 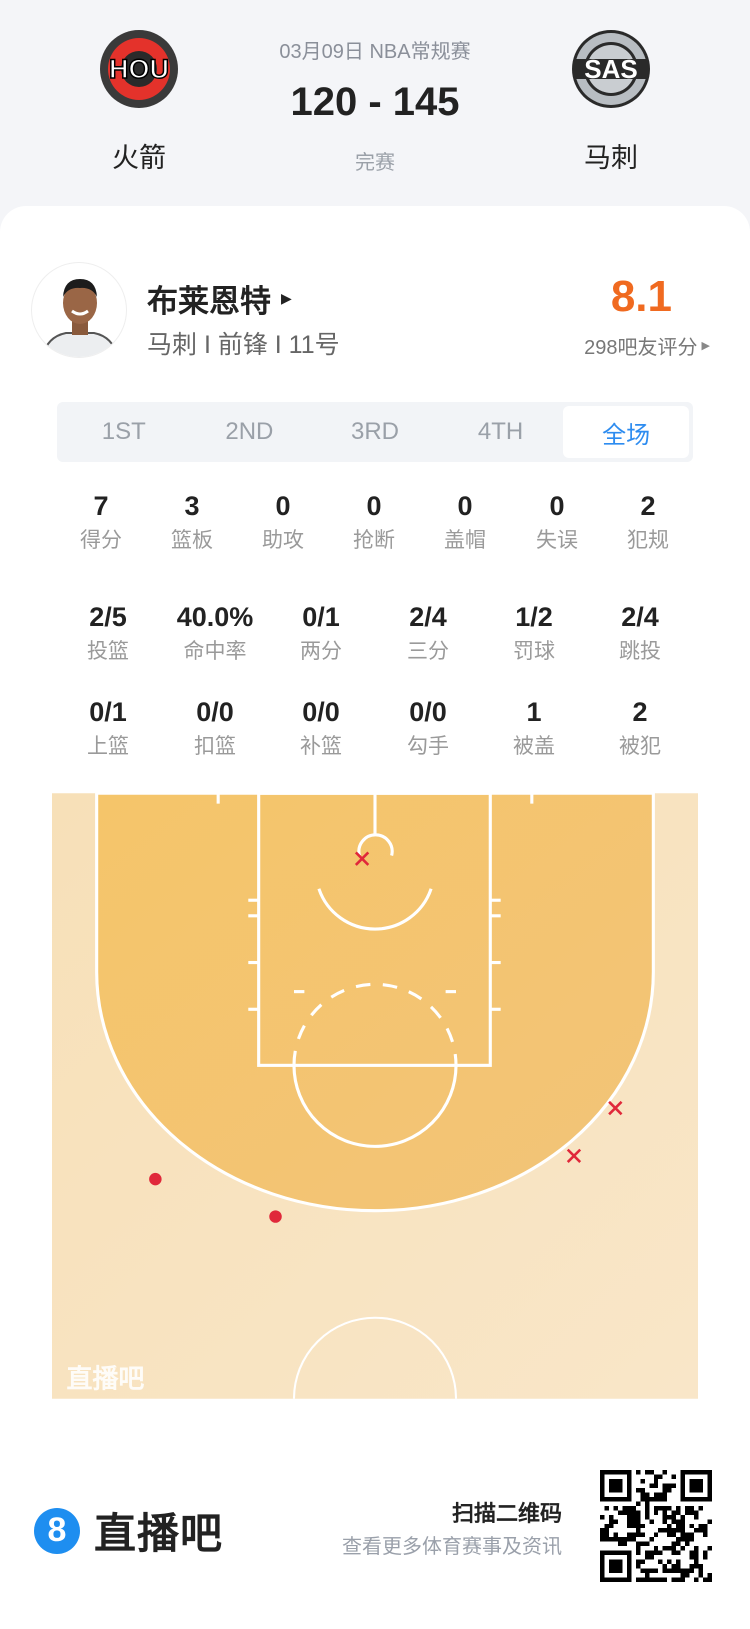 I want to click on stat-row2-item: 2/4 跳投, so click(x=640, y=634).